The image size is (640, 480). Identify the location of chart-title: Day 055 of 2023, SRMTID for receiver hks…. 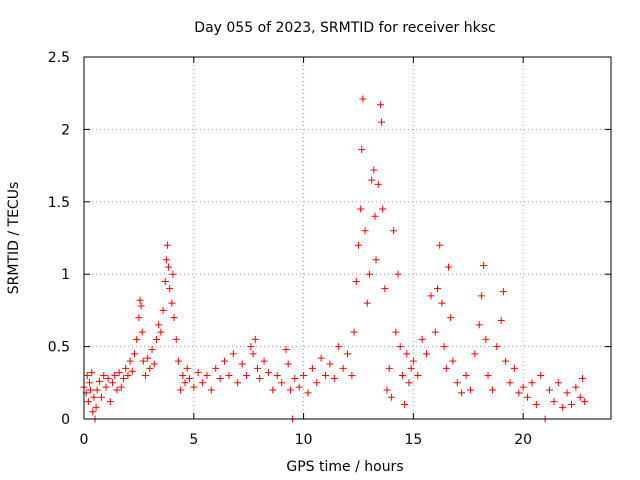
(344, 28).